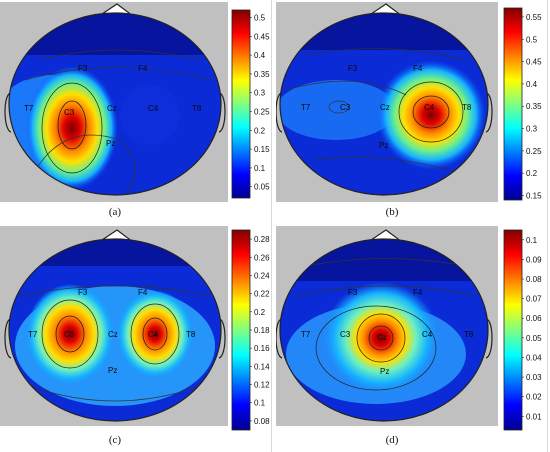 This screenshot has height=452, width=550. Describe the element at coordinates (547, 226) in the screenshot. I see `vertical-divider-right` at that location.